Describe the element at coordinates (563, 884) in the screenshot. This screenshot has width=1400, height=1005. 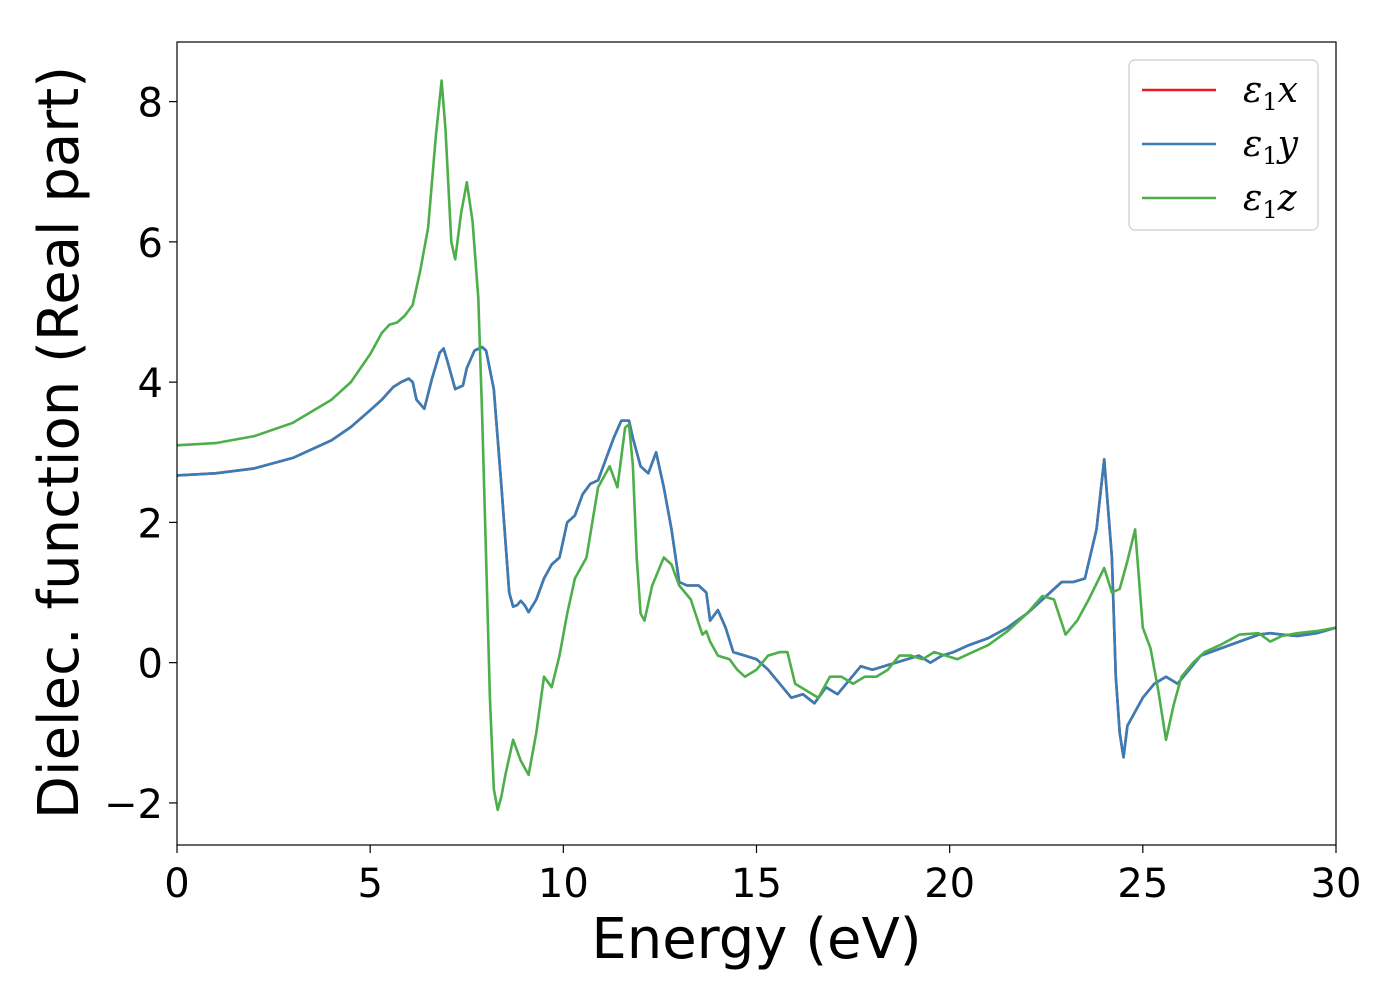
I see `x-tick-label: 10` at that location.